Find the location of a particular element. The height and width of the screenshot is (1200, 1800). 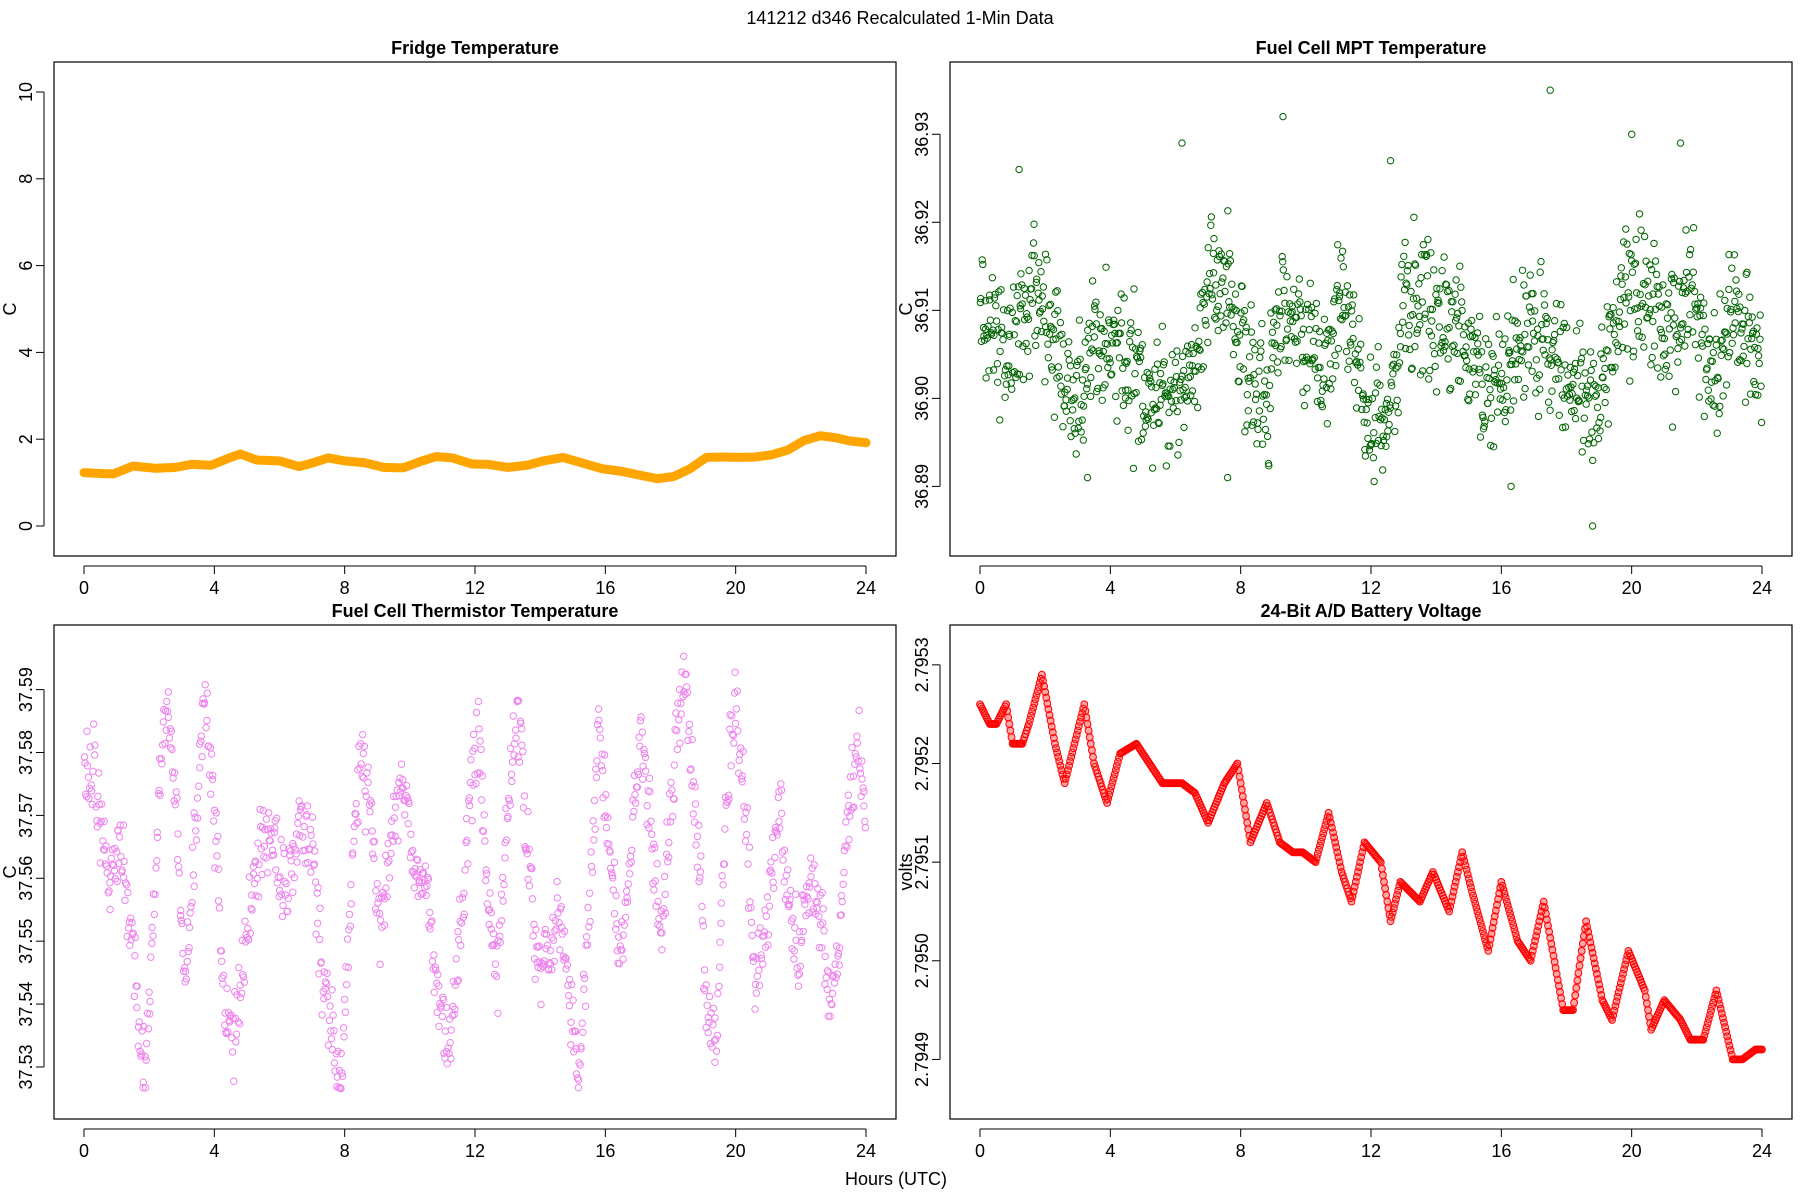

y-tick-label: 36.90 is located at coordinates (922, 398).